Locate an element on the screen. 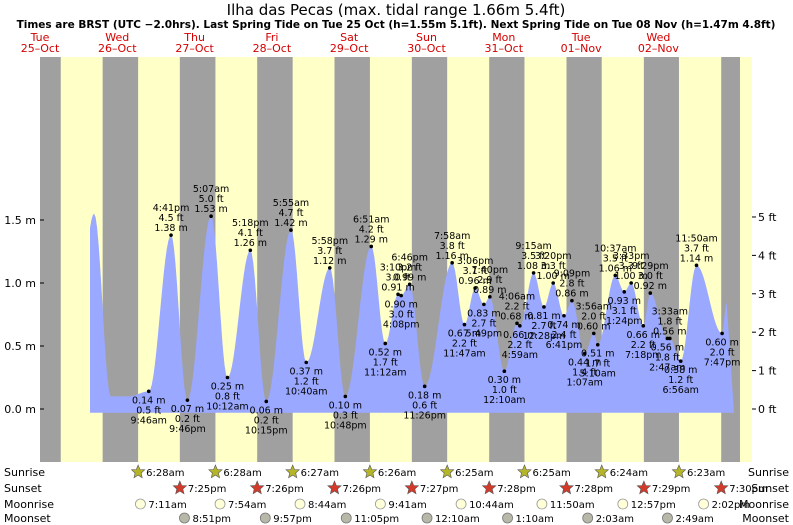 This screenshot has width=793, height=525. tide-label-ft: 2.7 ft is located at coordinates (483, 323).